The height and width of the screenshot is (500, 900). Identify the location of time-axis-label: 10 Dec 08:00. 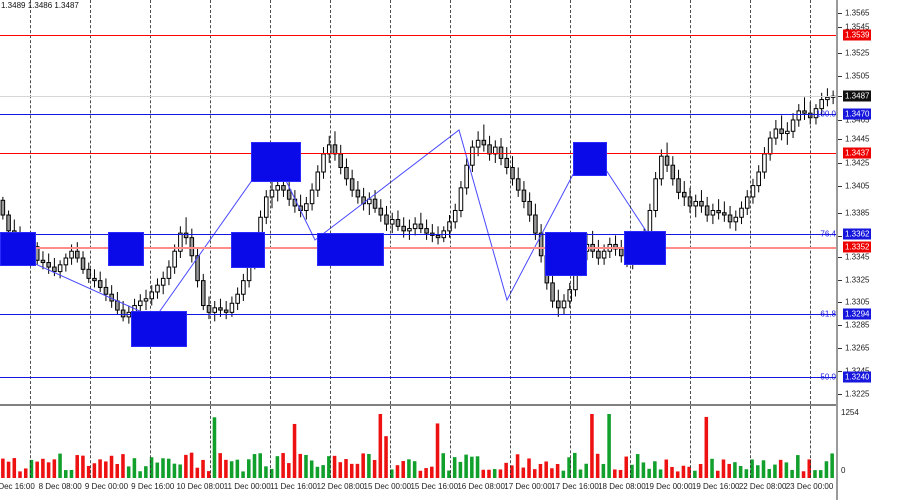
(200, 486).